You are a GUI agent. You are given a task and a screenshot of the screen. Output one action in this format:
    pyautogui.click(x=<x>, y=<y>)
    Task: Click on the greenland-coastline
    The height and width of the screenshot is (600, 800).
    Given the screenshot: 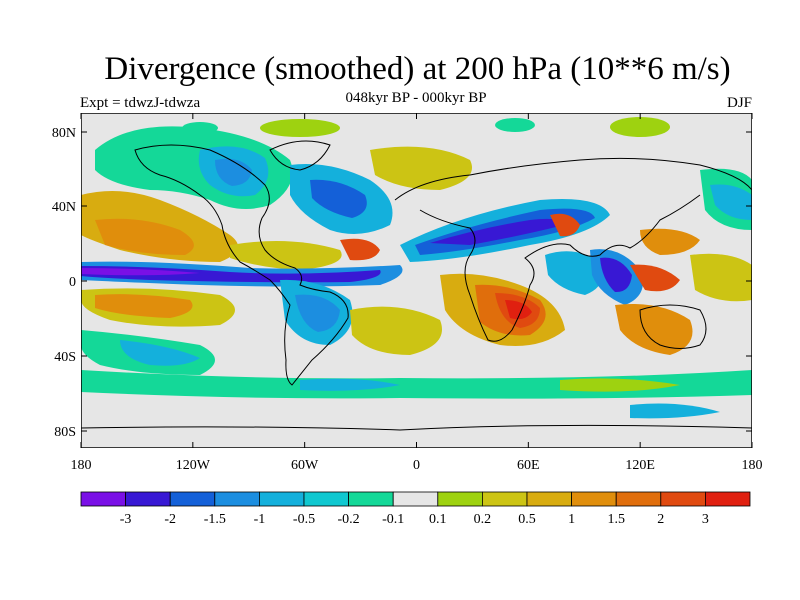 What is the action you would take?
    pyautogui.click(x=300, y=155)
    